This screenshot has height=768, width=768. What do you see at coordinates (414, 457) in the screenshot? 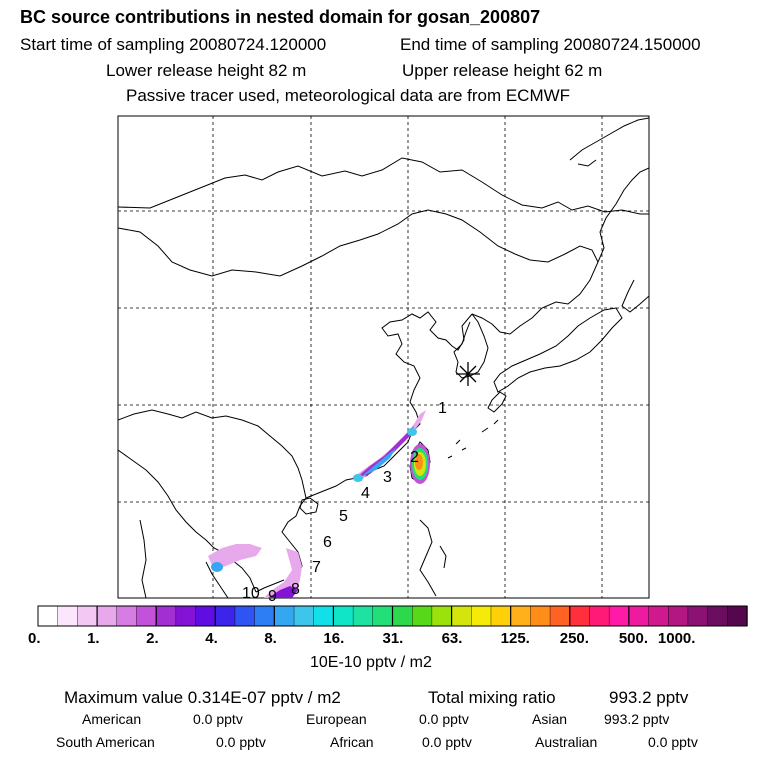
I see `track-label-2: 2` at bounding box center [414, 457].